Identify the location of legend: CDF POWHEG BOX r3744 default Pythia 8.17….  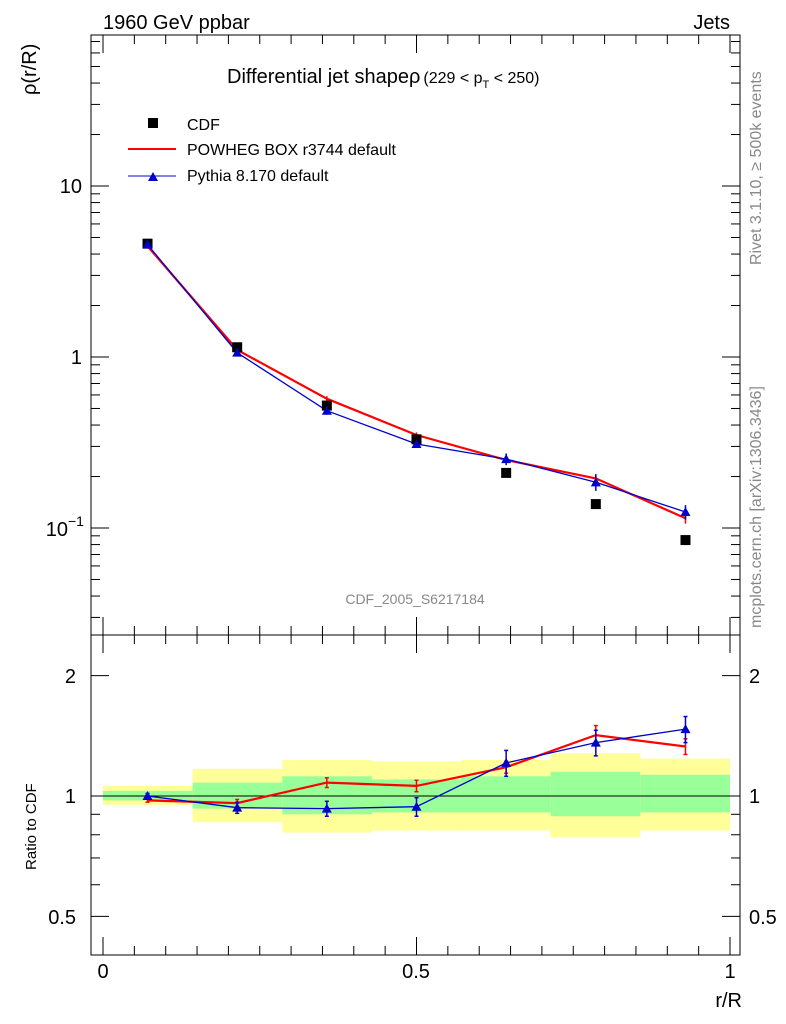
(262, 151).